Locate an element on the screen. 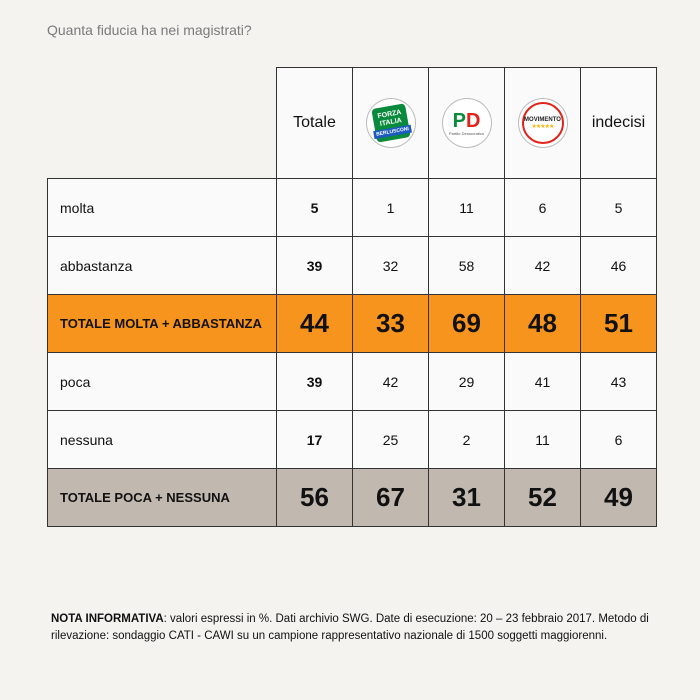 This screenshot has width=700, height=700. table-cell: 43 is located at coordinates (618, 381).